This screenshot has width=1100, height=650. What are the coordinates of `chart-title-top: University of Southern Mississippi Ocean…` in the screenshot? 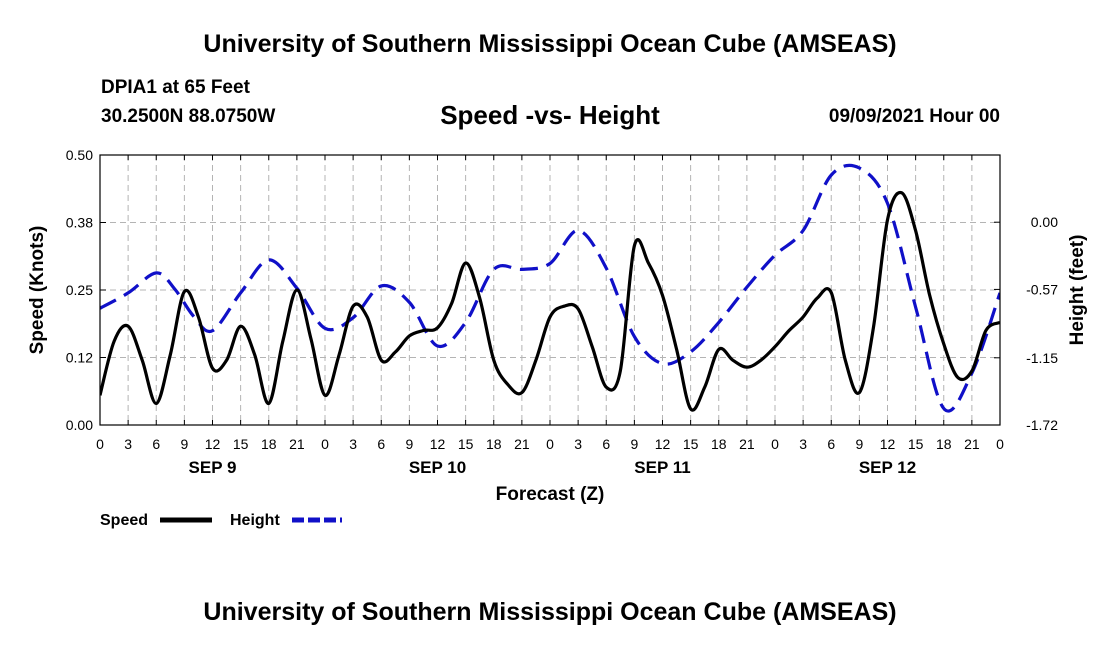 It's located at (550, 44).